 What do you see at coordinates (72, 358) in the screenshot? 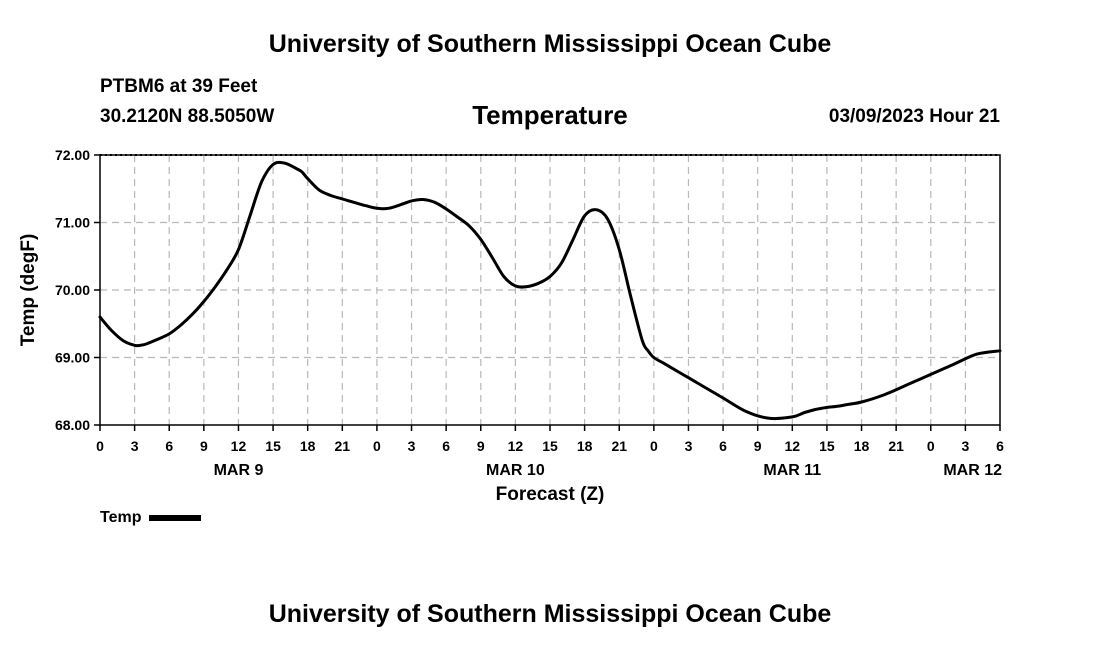
I see `y-tick-label: 69.00` at bounding box center [72, 358].